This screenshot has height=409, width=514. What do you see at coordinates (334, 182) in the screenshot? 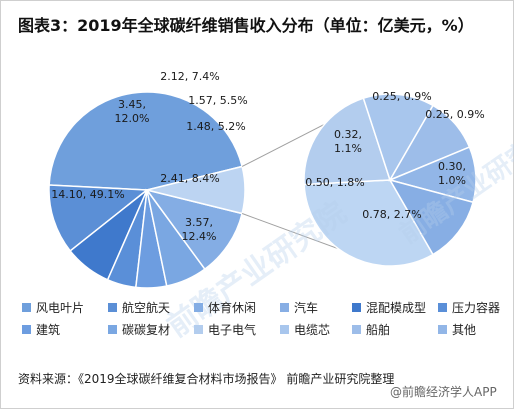
I see `detail-slice-label-1: 0.50, 1.8%` at bounding box center [334, 182].